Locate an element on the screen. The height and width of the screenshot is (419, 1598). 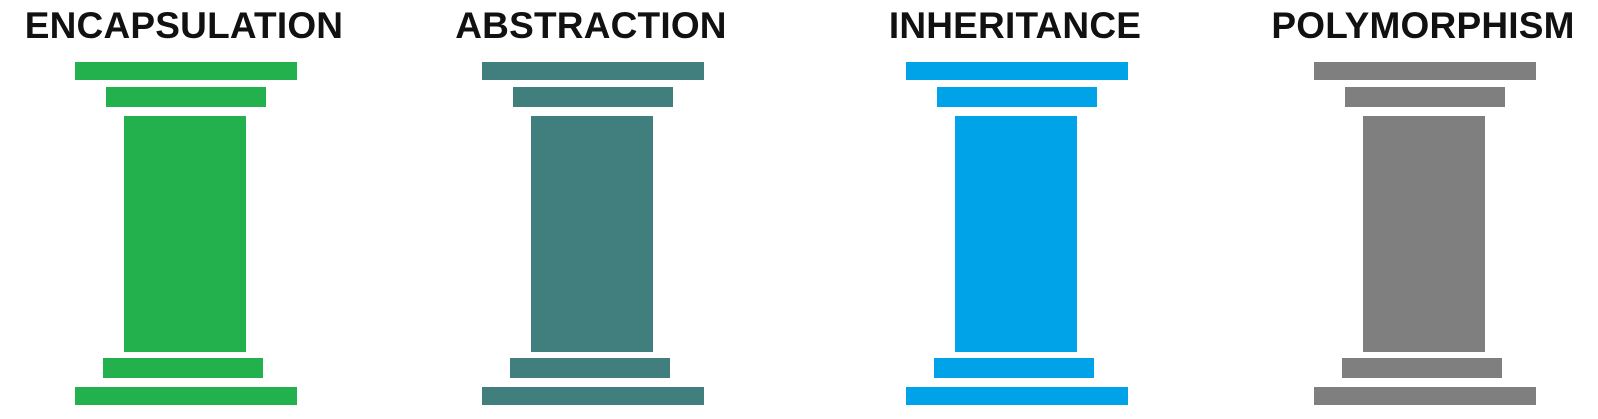
pillar-title: INHERITANCE is located at coordinates (1015, 25).